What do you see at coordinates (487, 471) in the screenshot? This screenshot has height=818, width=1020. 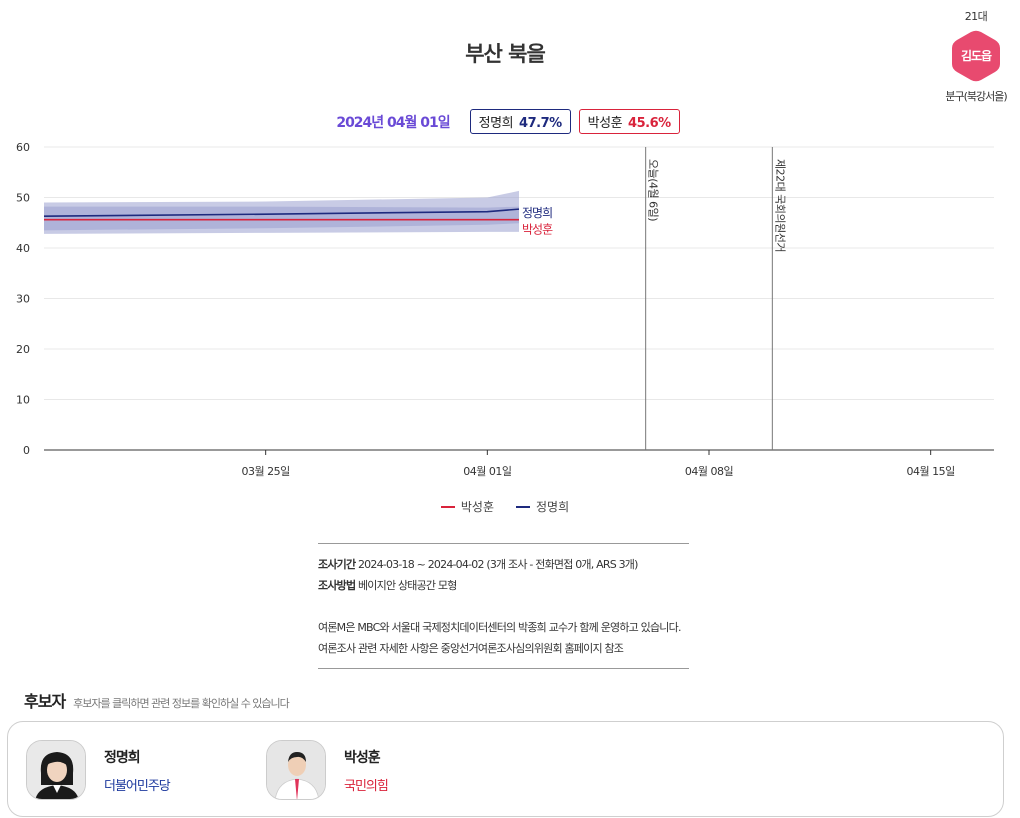 I see `x-tick-label: 04월 01일` at bounding box center [487, 471].